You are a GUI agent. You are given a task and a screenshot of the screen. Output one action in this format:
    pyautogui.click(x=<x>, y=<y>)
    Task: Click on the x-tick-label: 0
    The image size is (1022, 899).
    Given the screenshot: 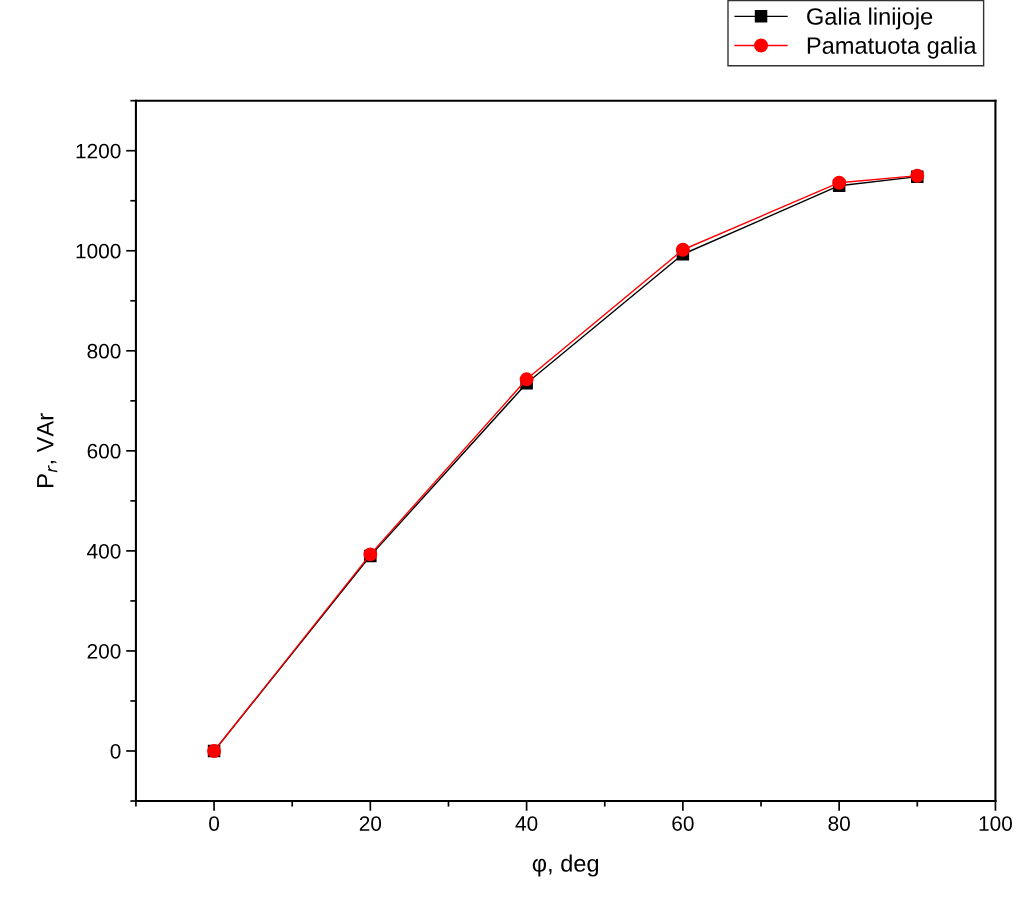 What is the action you would take?
    pyautogui.click(x=214, y=823)
    